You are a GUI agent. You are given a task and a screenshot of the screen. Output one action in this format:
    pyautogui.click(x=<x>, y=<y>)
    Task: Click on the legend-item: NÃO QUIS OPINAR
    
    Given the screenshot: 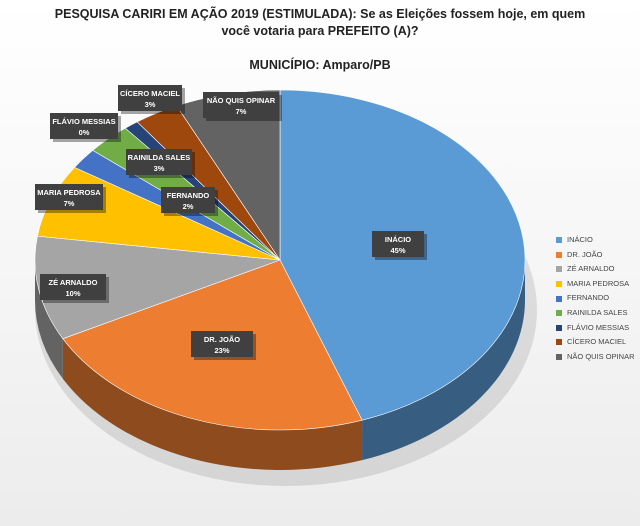 What is the action you would take?
    pyautogui.click(x=595, y=357)
    